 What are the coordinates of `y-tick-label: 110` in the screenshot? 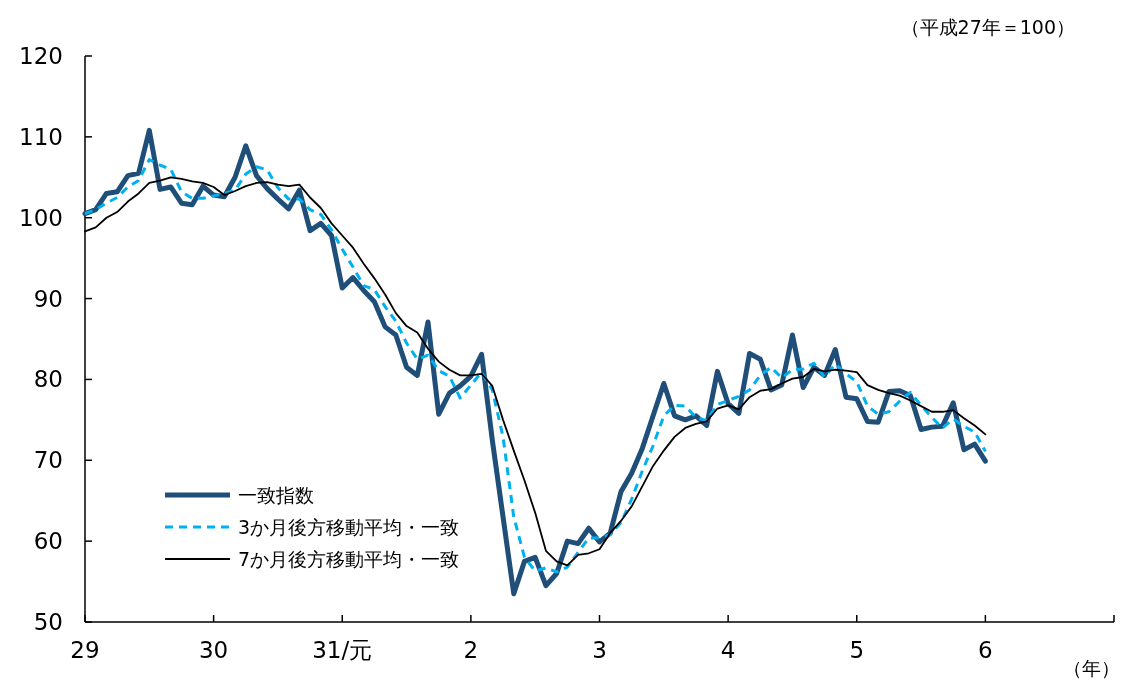 It's located at (41, 136).